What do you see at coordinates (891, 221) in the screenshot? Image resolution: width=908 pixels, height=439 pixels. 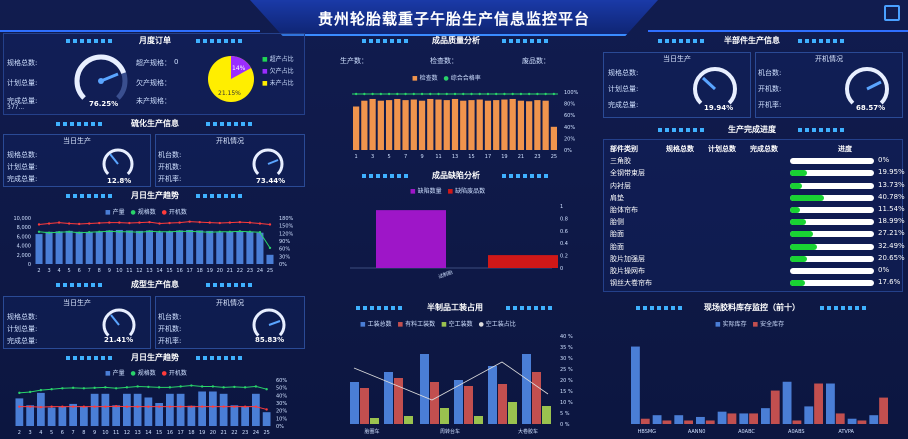 I see `progress-row-pct: 18.99%` at bounding box center [891, 221].